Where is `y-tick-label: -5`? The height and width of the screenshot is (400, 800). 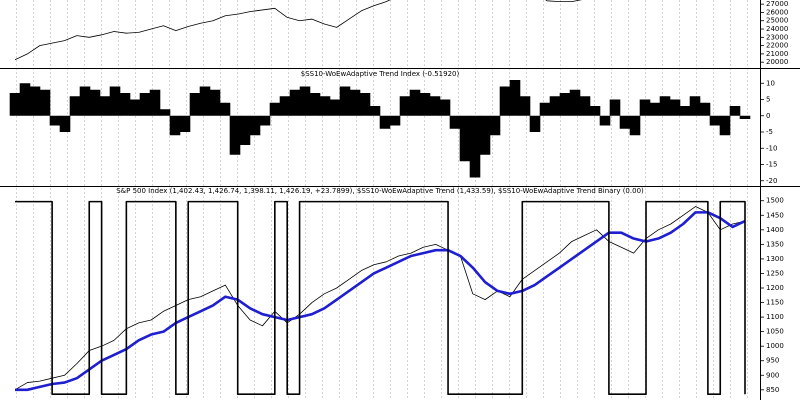 y-tick-label: -5 is located at coordinates (769, 132).